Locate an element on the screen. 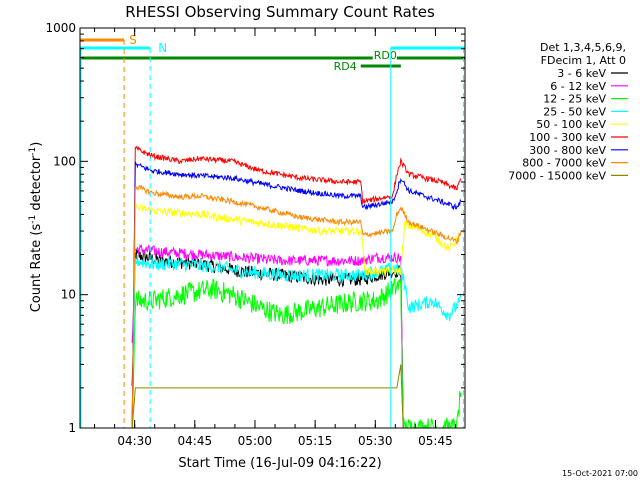 The image size is (640, 480). legend-label-6-12-kev: 6 - 12 keV is located at coordinates (578, 86).